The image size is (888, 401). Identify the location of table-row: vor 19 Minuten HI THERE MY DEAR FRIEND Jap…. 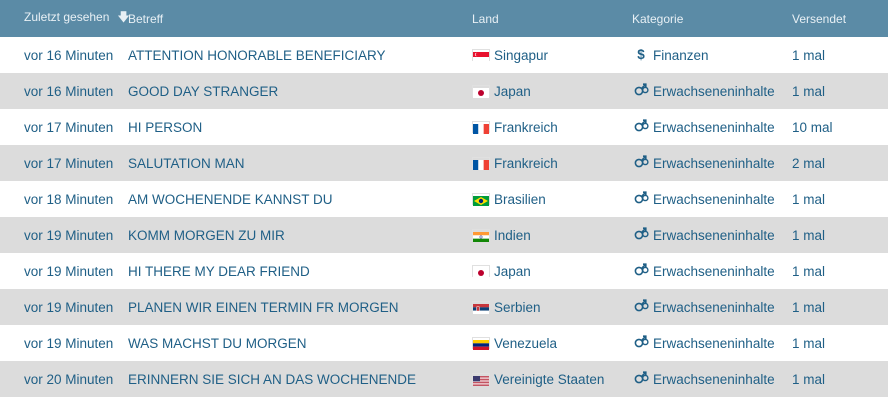
(444, 271).